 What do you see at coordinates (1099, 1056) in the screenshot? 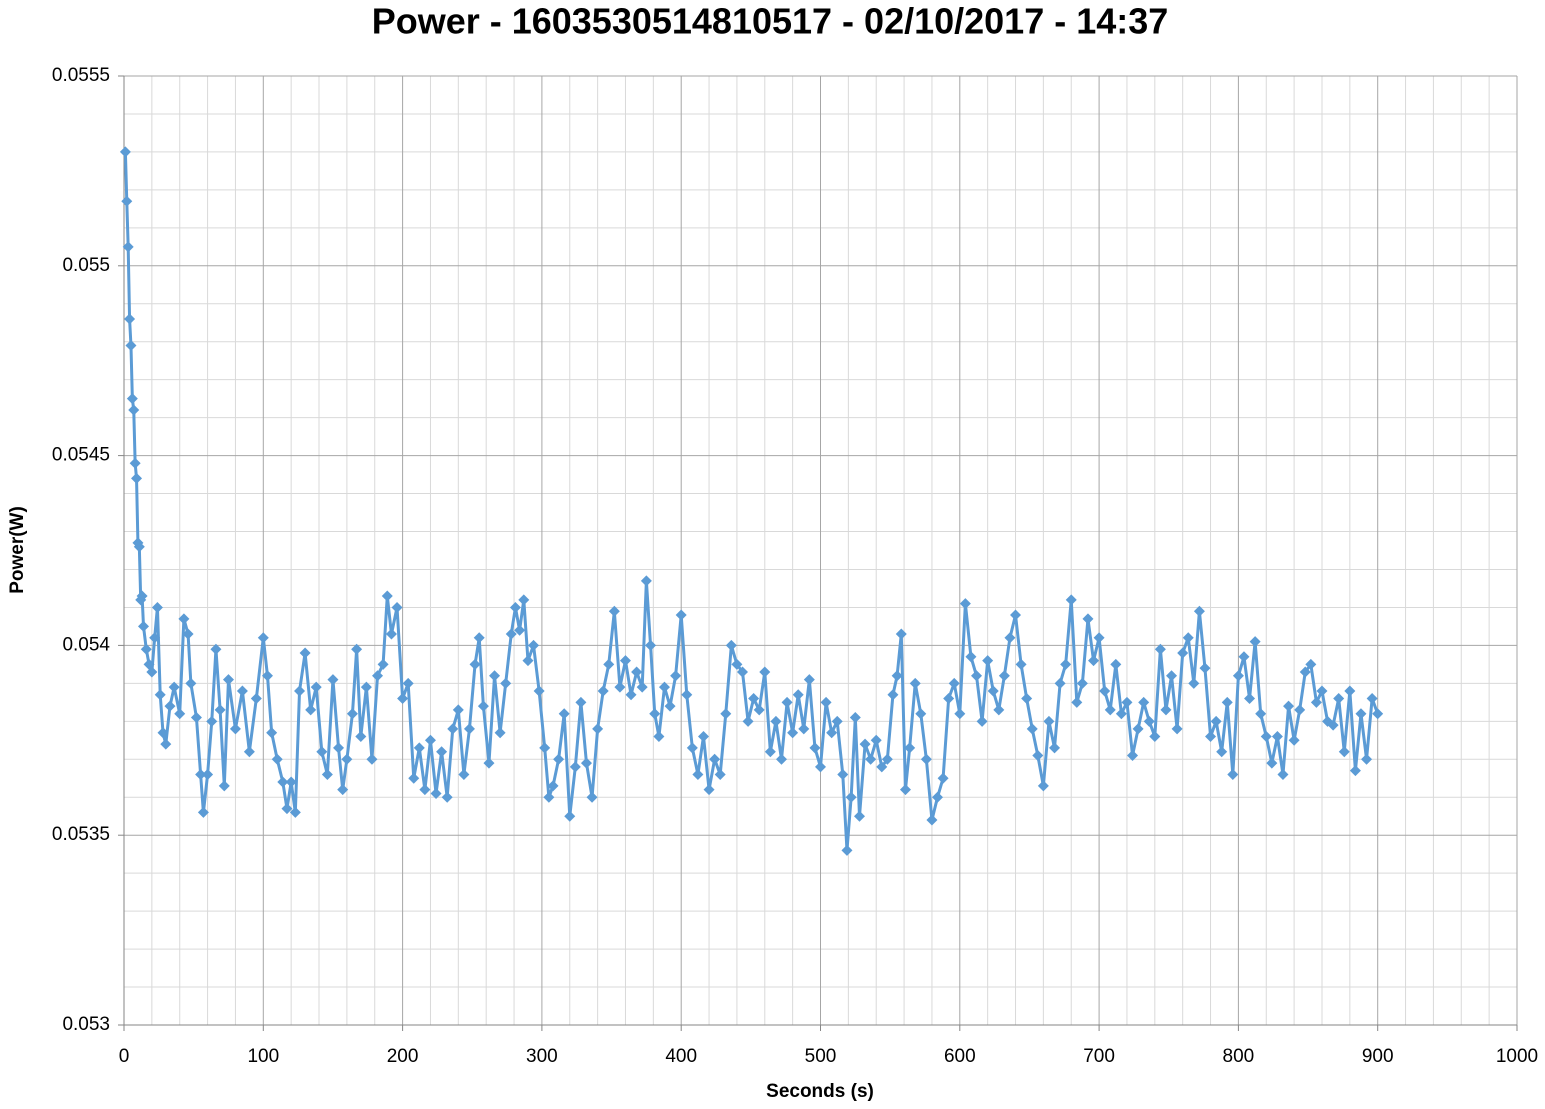
I see `x-tick-label: 700` at bounding box center [1099, 1056].